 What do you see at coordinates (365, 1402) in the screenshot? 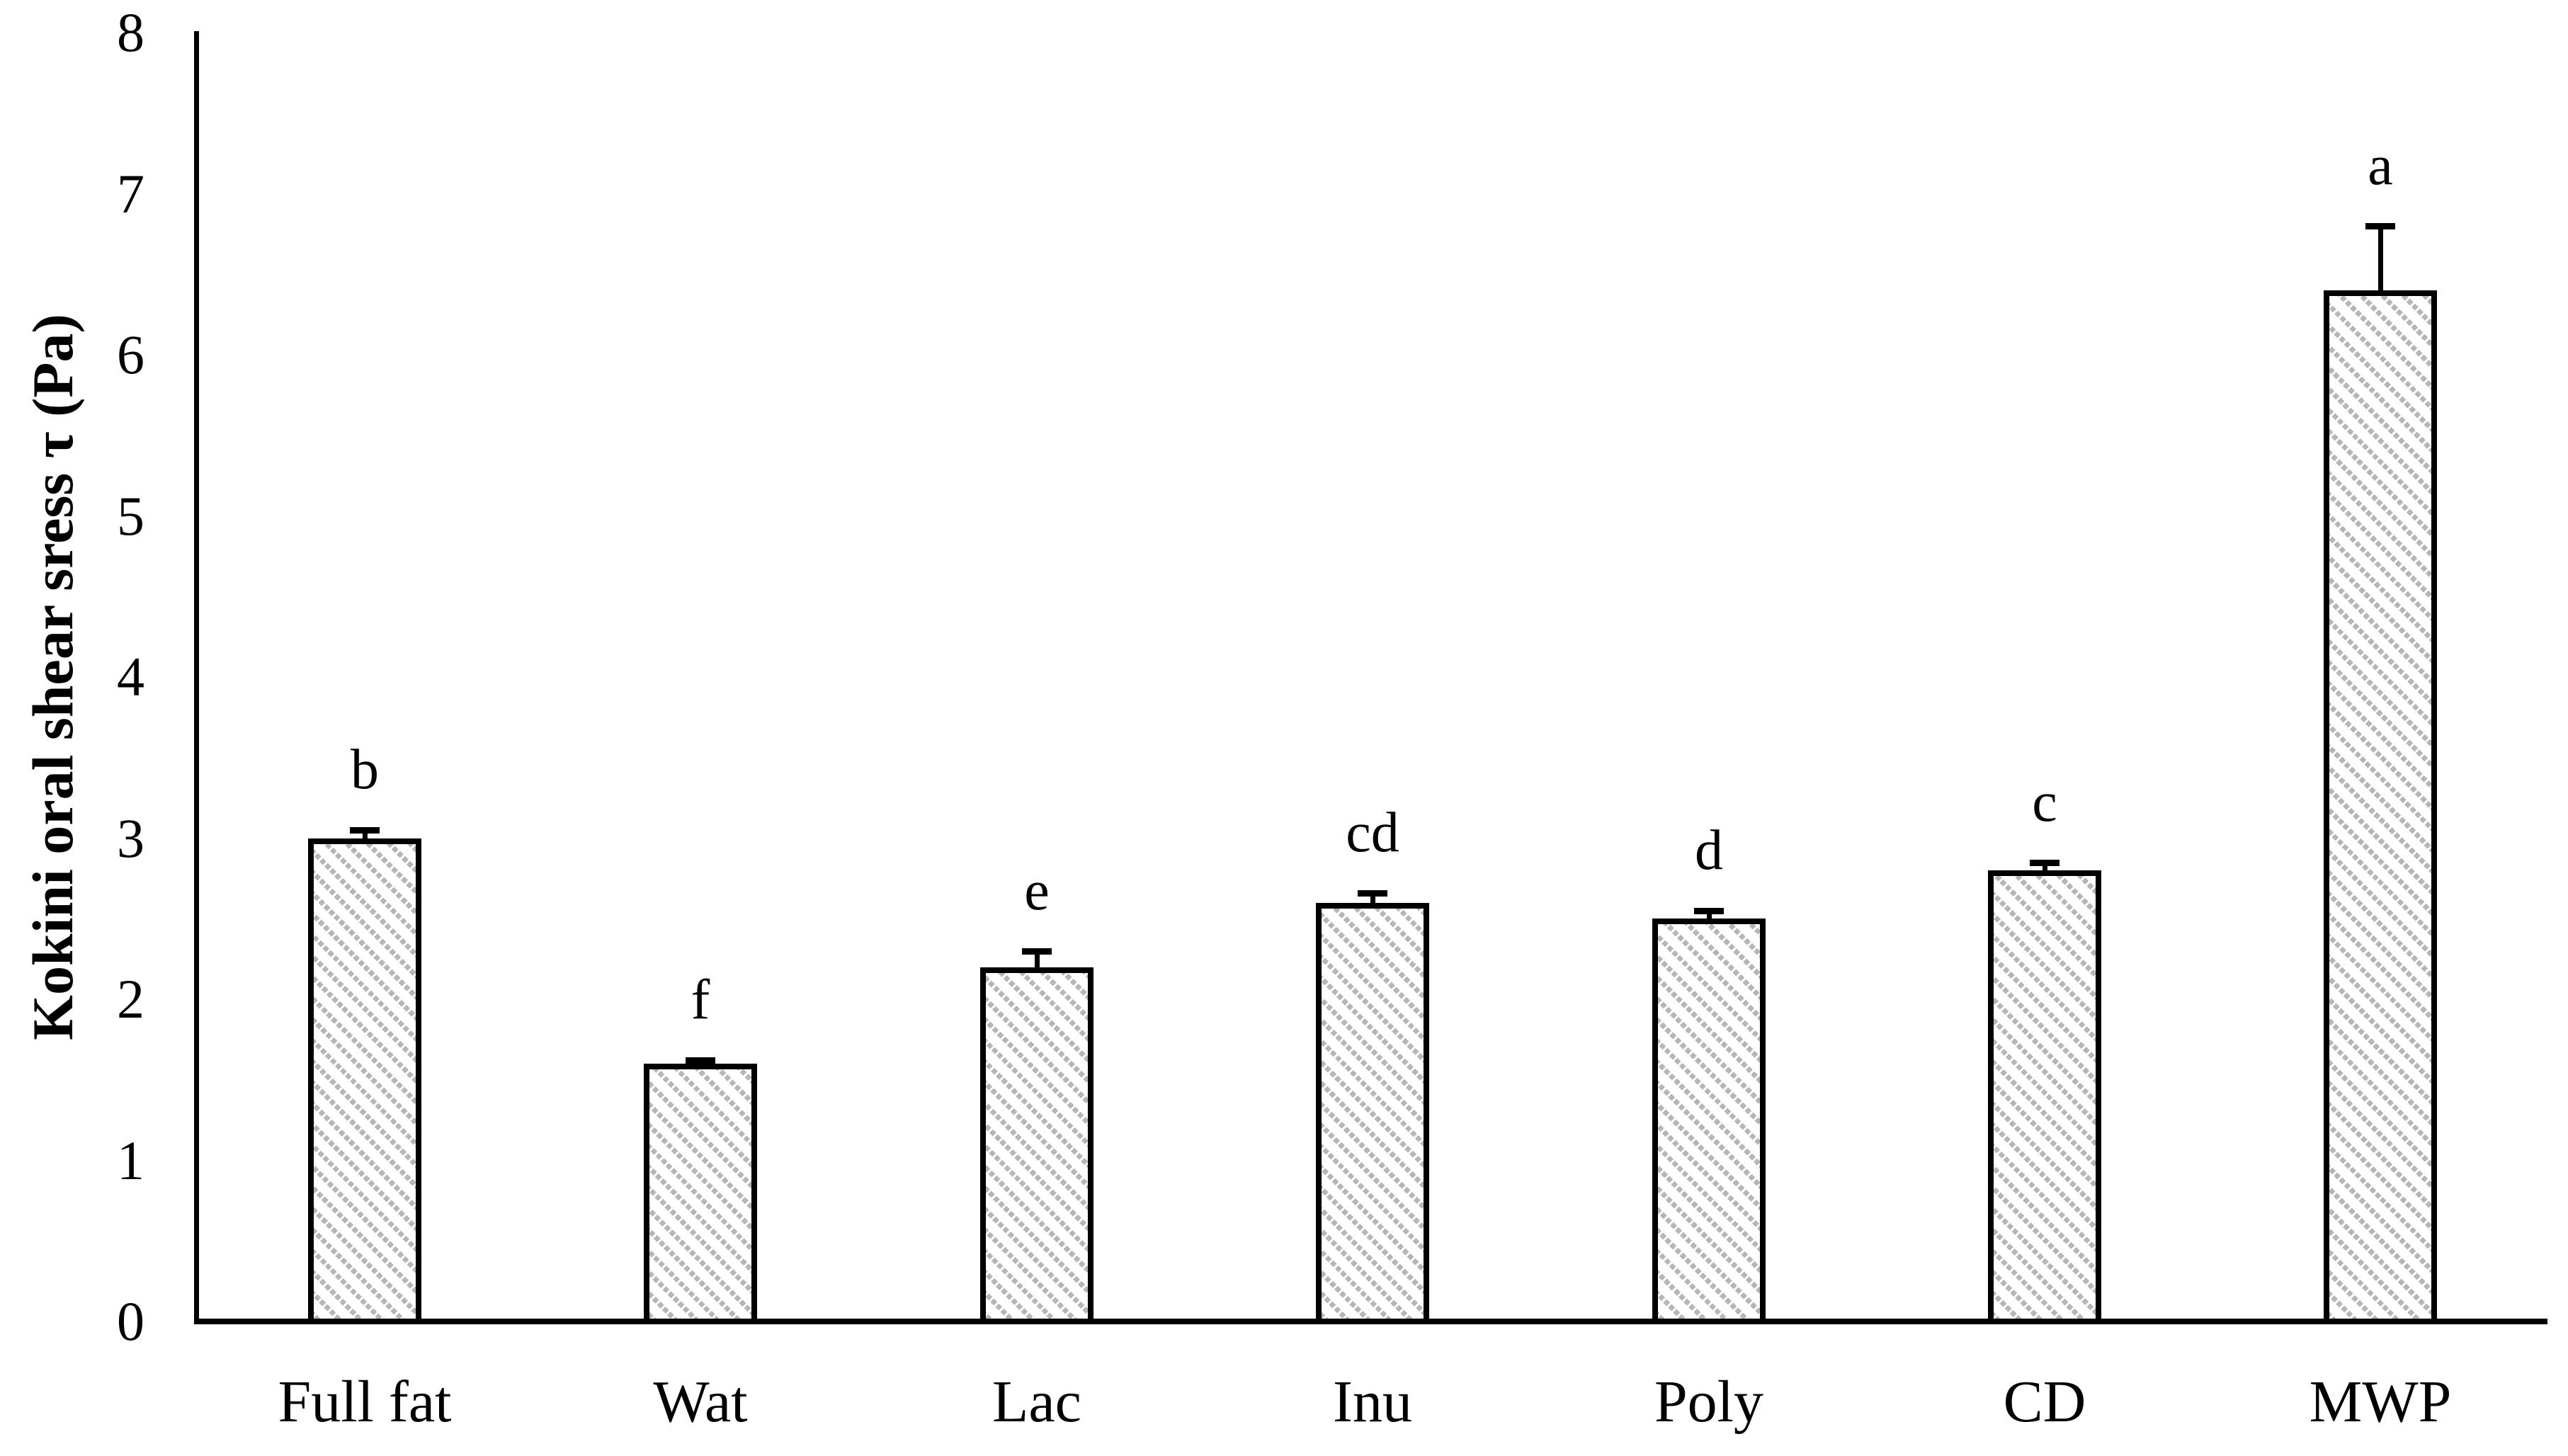
I see `x-category-label: Full fat` at bounding box center [365, 1402].